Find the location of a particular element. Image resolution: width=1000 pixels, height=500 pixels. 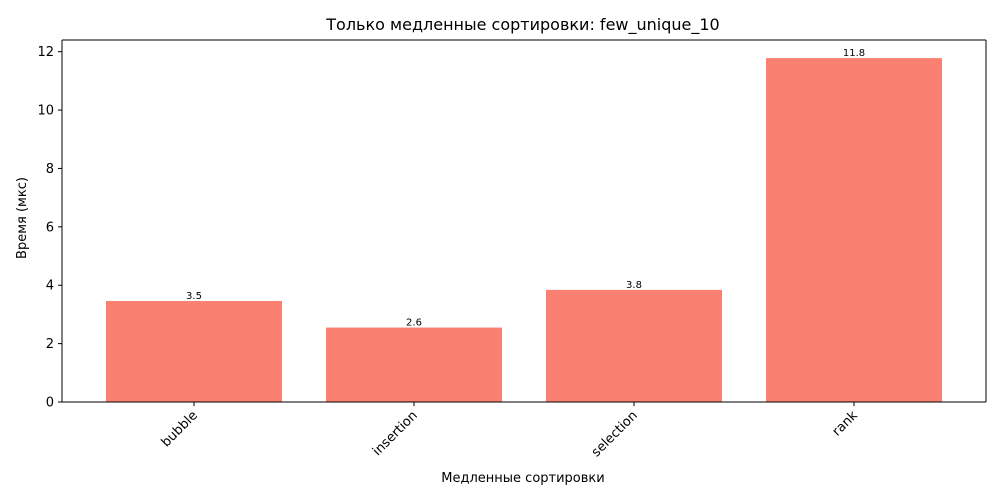

bar-value-label-bubble: 3.5 is located at coordinates (194, 296).